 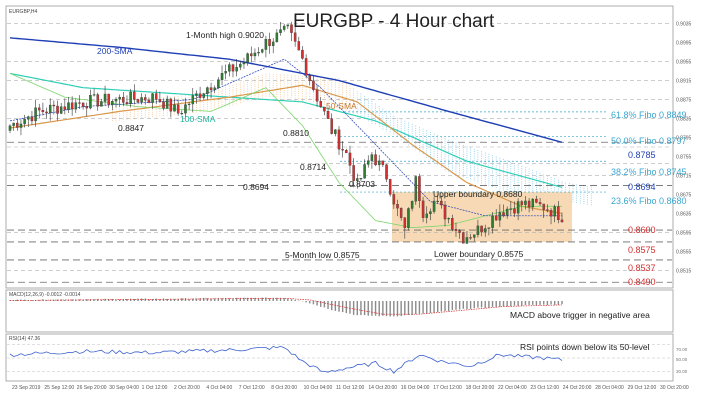 I want to click on rsi-panel-frame, so click(x=339, y=357).